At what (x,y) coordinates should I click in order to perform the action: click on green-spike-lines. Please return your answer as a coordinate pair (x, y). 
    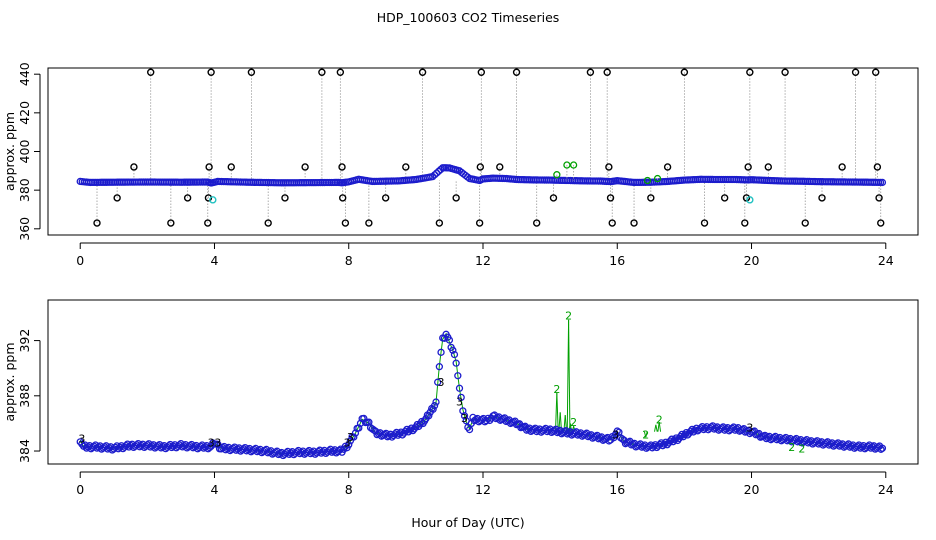
    Looking at the image, I should click on (608, 378).